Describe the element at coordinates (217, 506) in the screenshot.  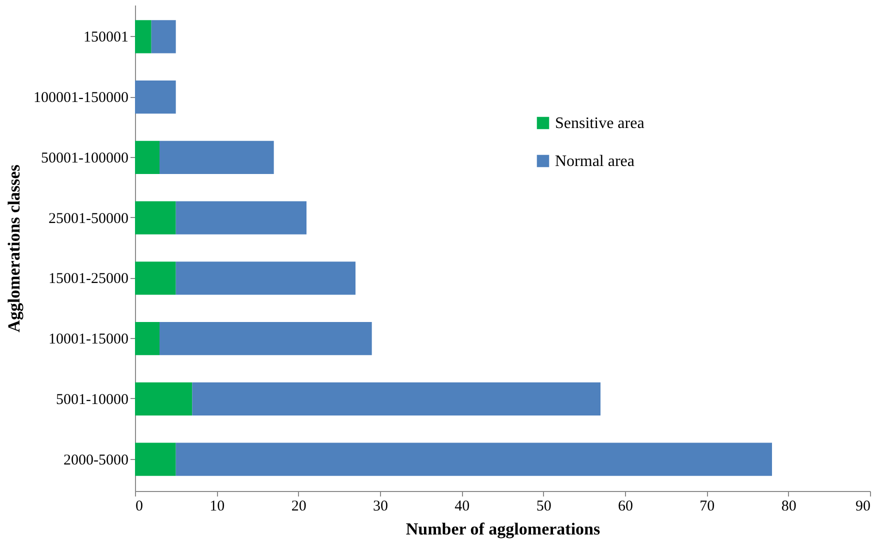
I see `x-tick-label: 10` at that location.